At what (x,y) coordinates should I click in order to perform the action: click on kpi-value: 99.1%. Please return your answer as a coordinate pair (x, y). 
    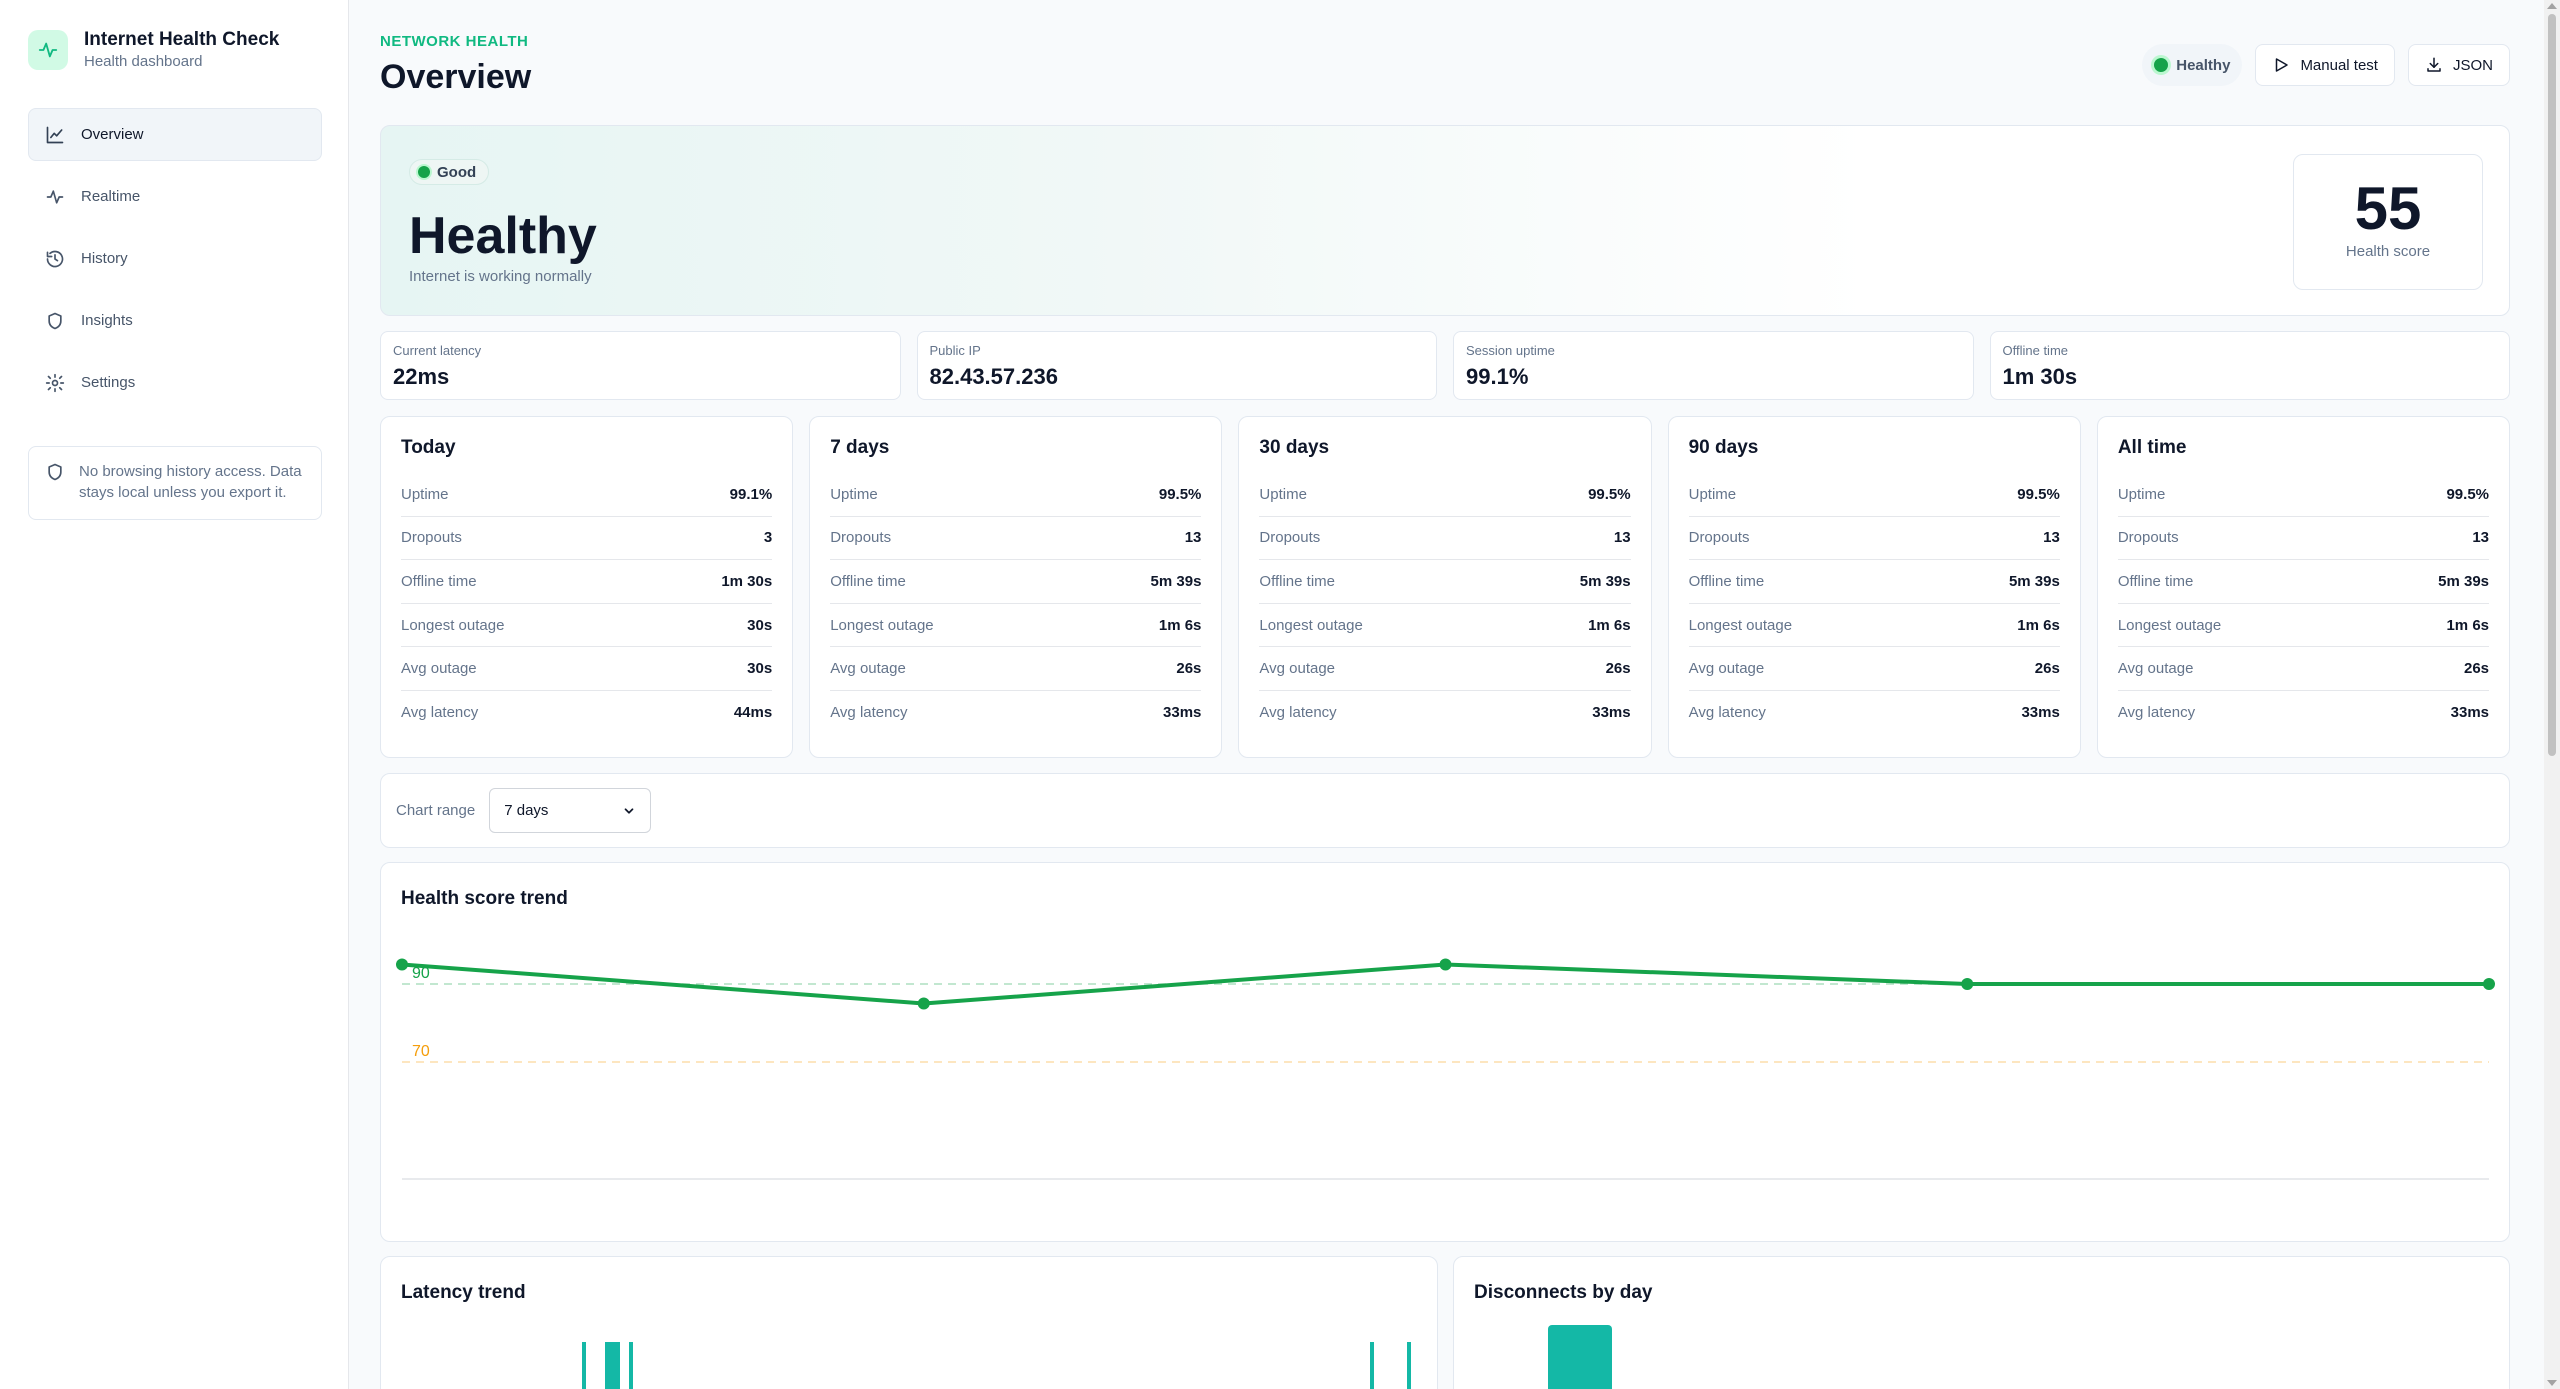
    Looking at the image, I should click on (1497, 376).